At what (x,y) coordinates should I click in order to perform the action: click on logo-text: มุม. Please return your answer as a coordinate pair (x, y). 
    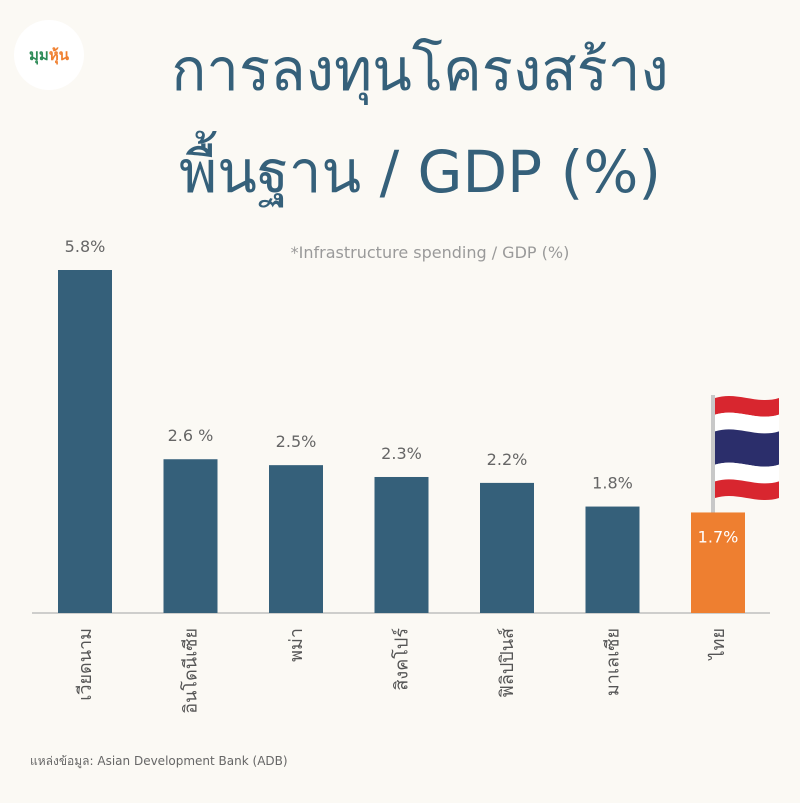
    Looking at the image, I should click on (39, 55).